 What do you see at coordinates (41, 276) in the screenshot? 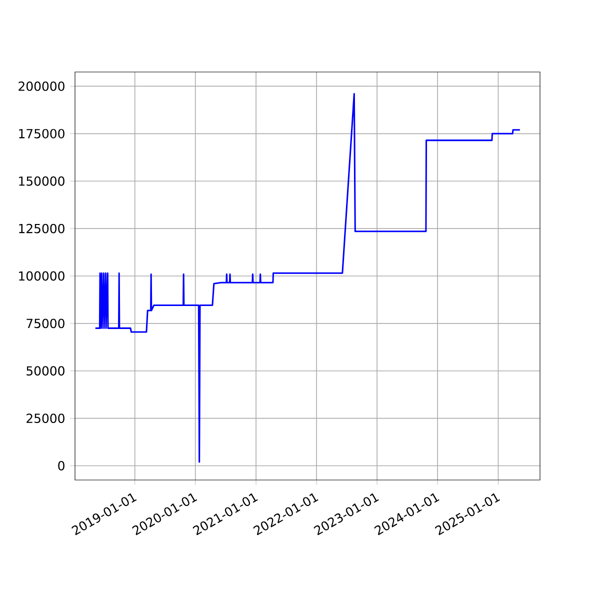
I see `y-tick-label: 100000` at bounding box center [41, 276].